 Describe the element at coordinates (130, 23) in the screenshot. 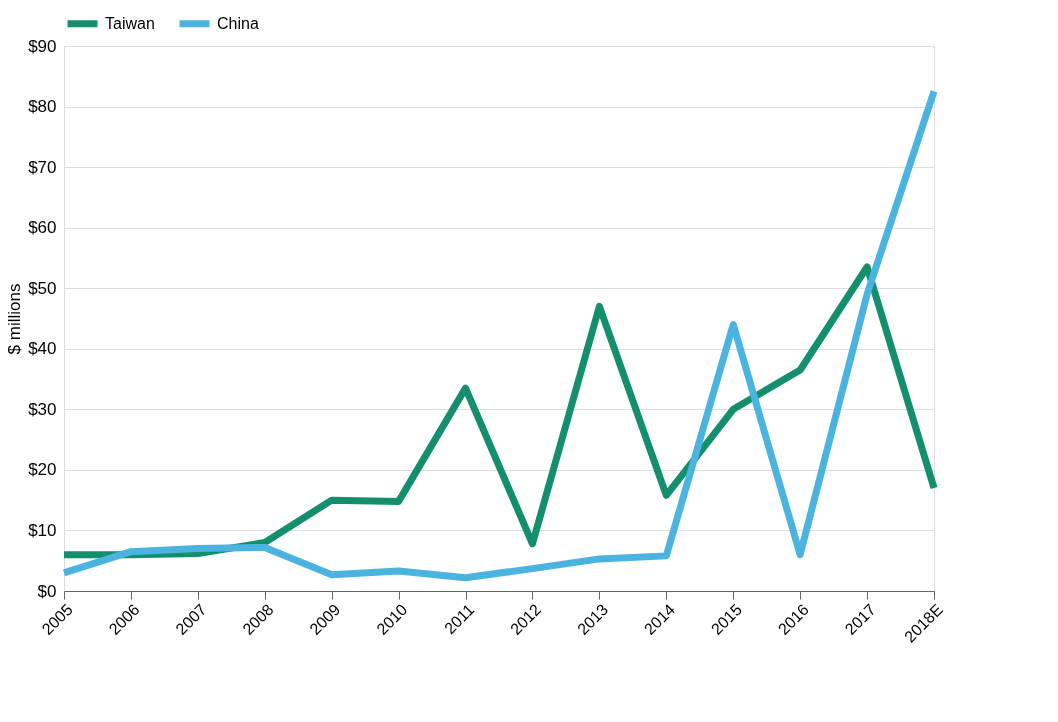

I see `legend-label: Taiwan` at that location.